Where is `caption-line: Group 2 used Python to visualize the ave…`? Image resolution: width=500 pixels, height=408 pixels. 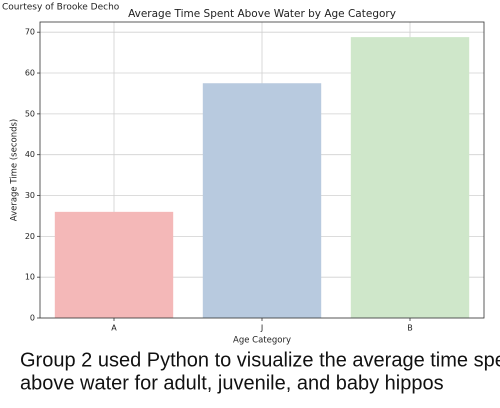 caption-line: Group 2 used Python to visualize the ave… is located at coordinates (260, 360).